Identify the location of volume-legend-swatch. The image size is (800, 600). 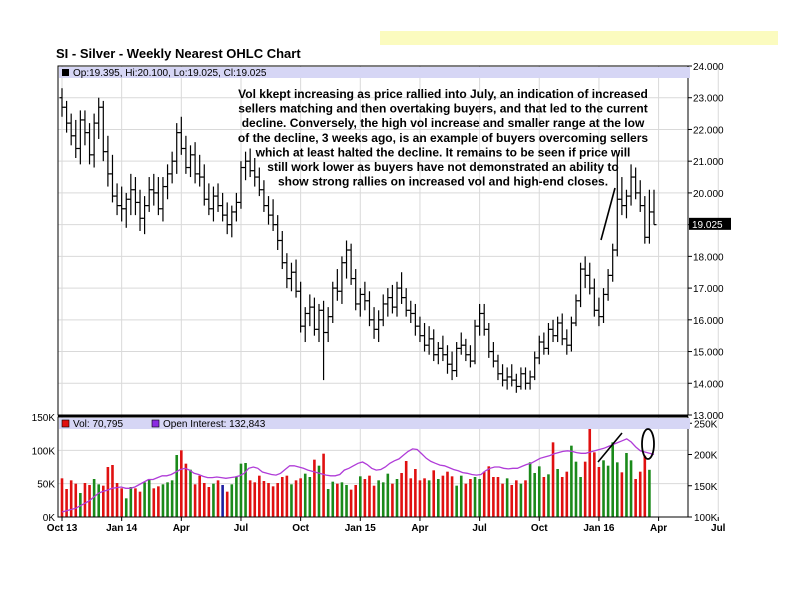
(65, 423).